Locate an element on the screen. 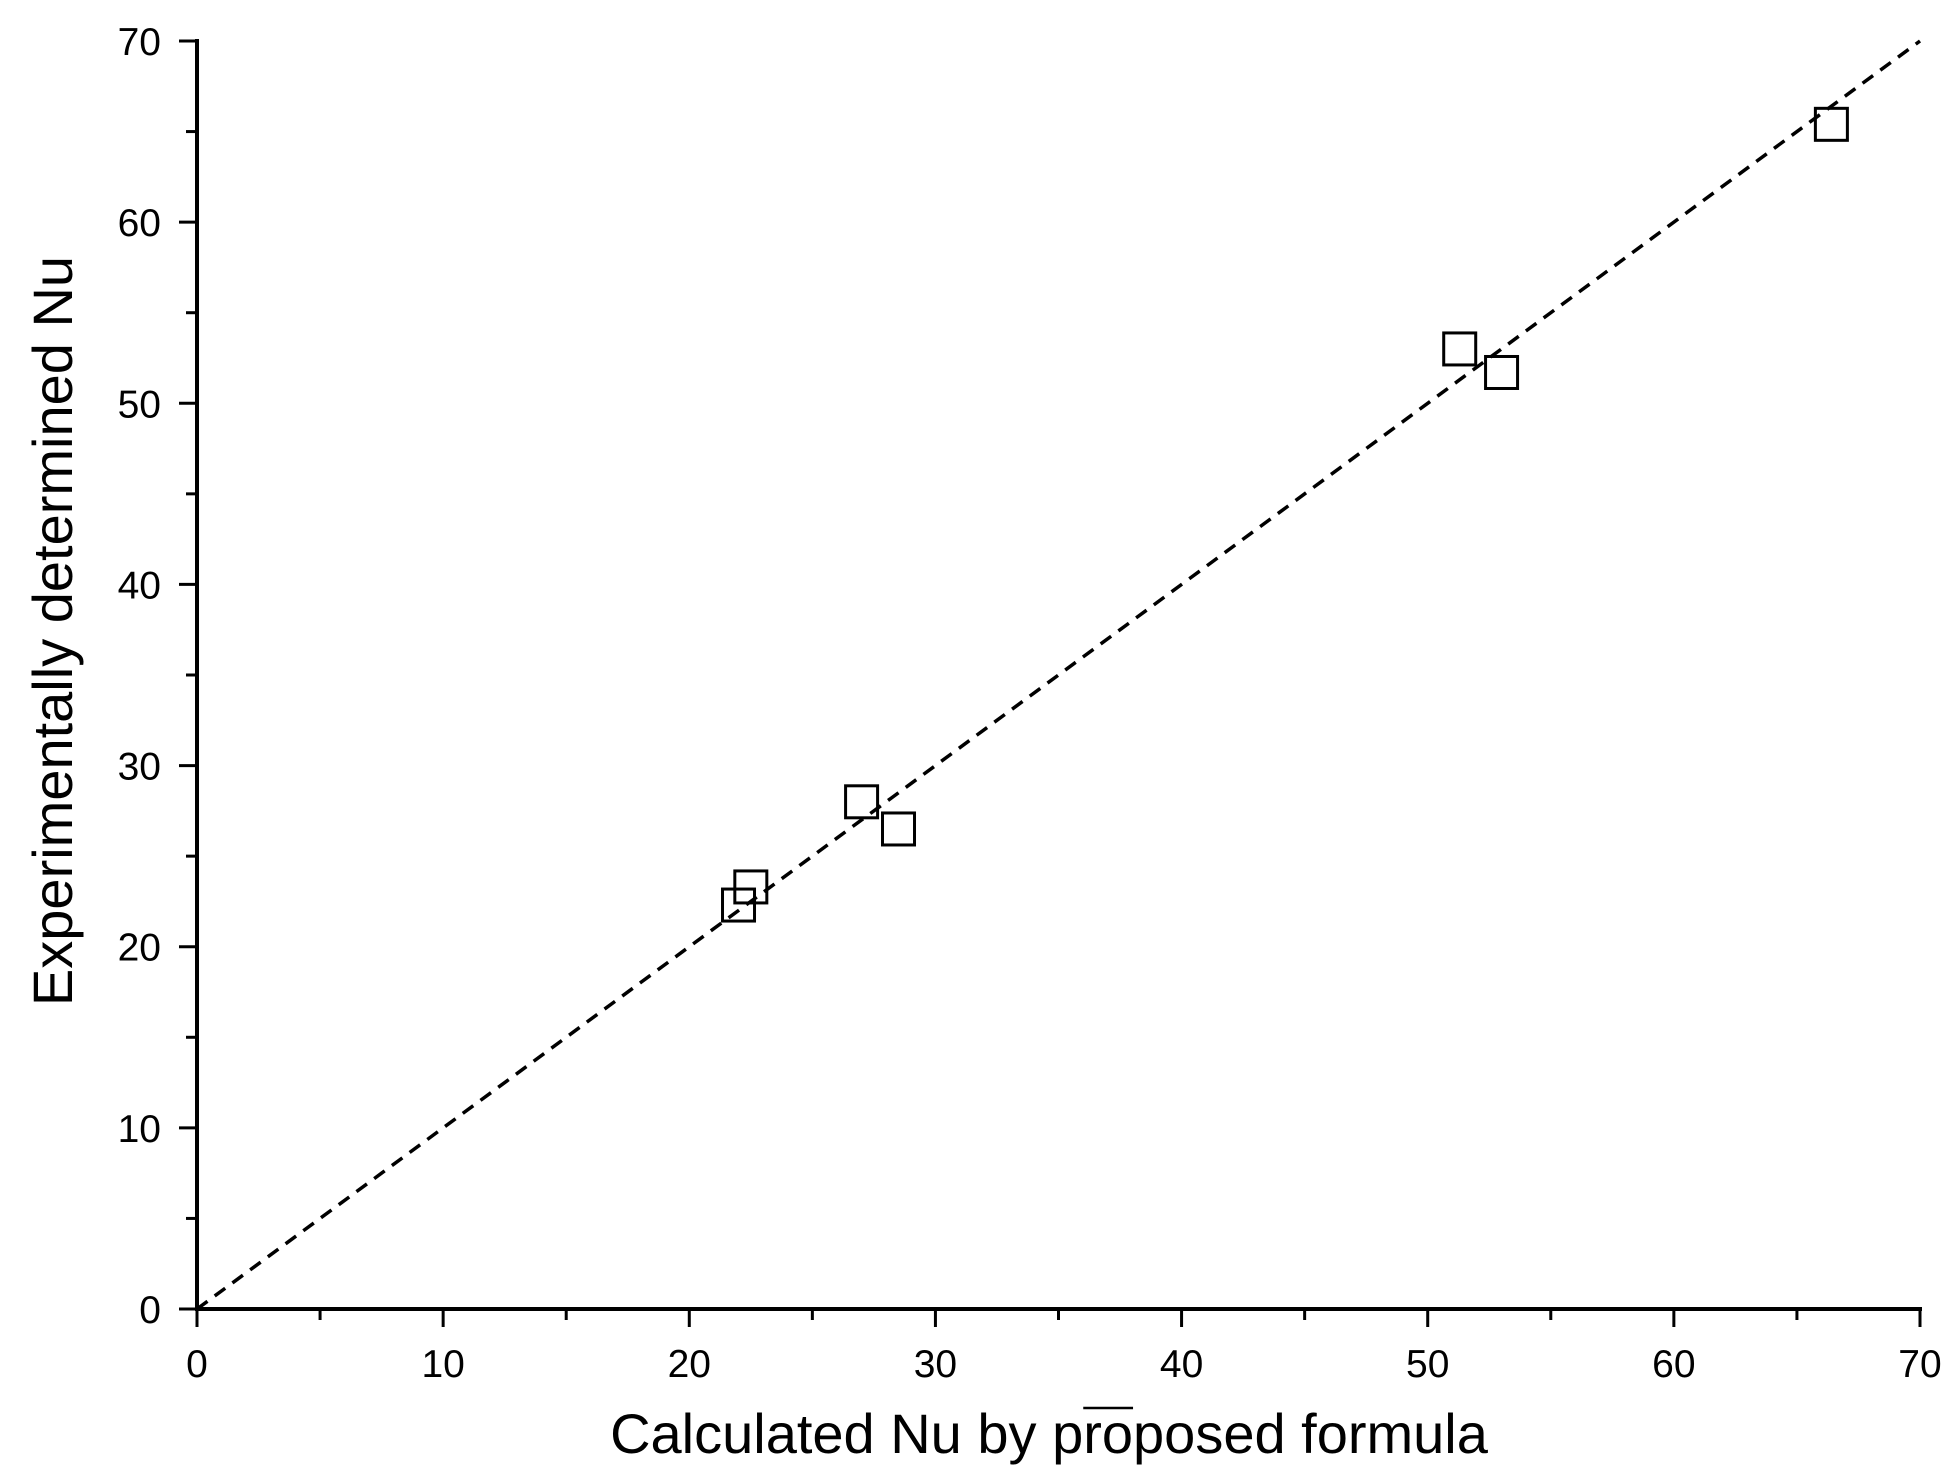 The height and width of the screenshot is (1469, 1948). y-tick-label: 50 is located at coordinates (139, 404).